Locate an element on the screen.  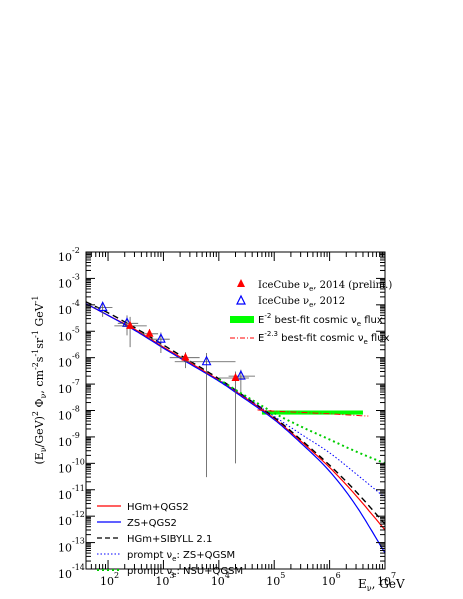
legend-label-prompt-nsu: prompt νe: NSU+QGSM is located at coordinates (185, 572).